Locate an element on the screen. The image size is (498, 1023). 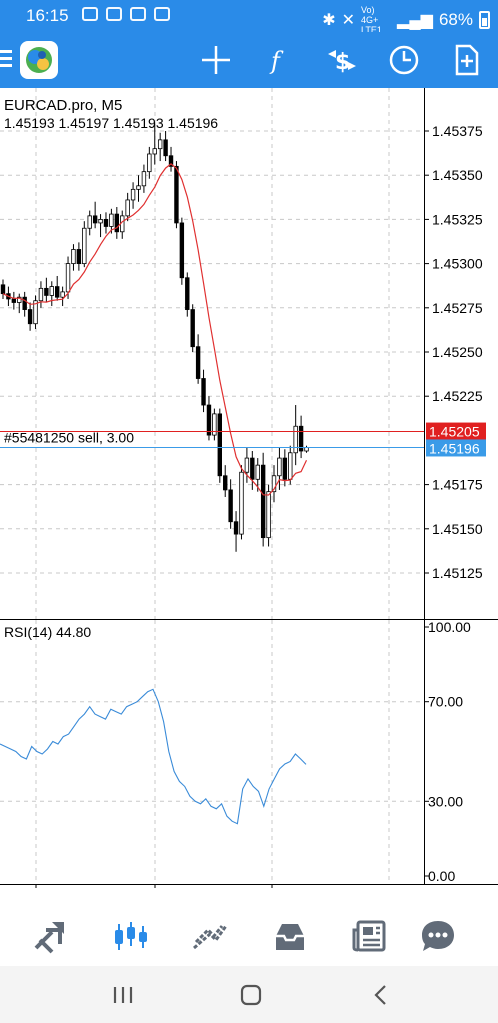
svg-text: f is located at coordinates (276, 61).